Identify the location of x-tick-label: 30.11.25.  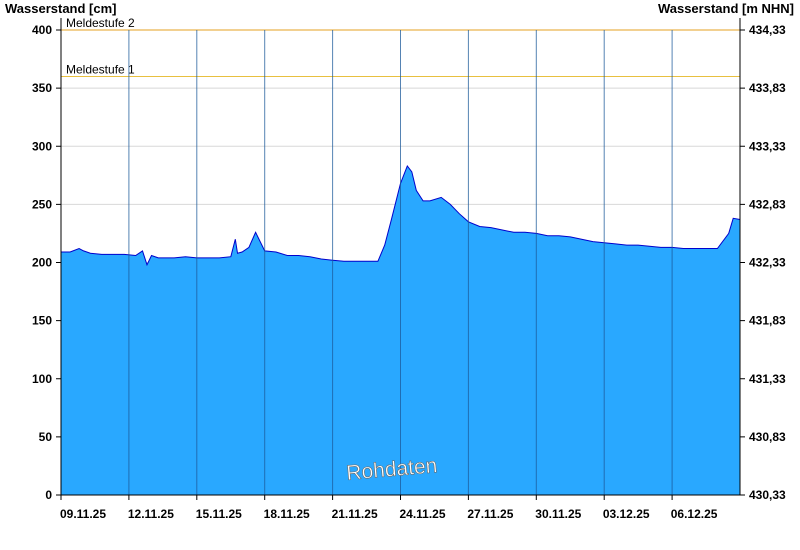
(558, 514).